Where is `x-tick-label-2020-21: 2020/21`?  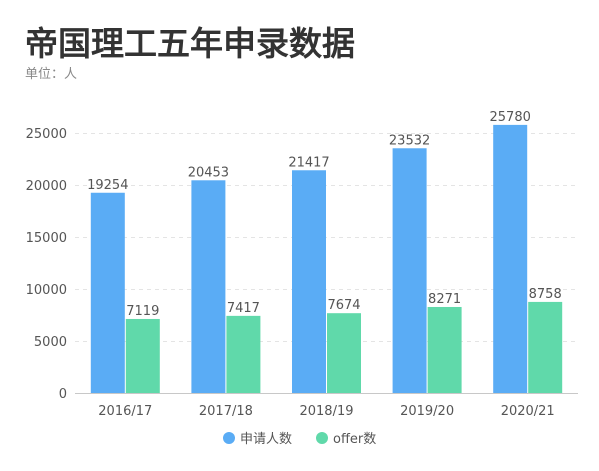
x-tick-label-2020-21: 2020/21 is located at coordinates (528, 411).